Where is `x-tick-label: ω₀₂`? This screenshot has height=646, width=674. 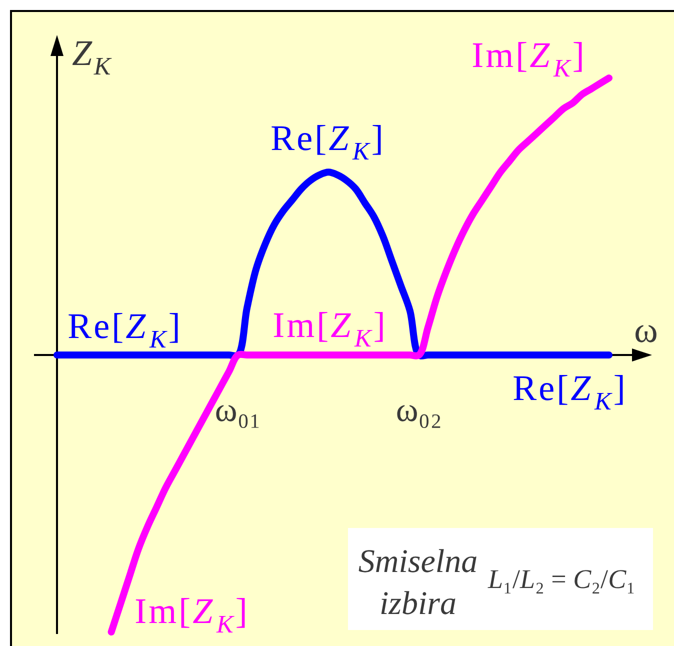 x-tick-label: ω₀₂ is located at coordinates (419, 411).